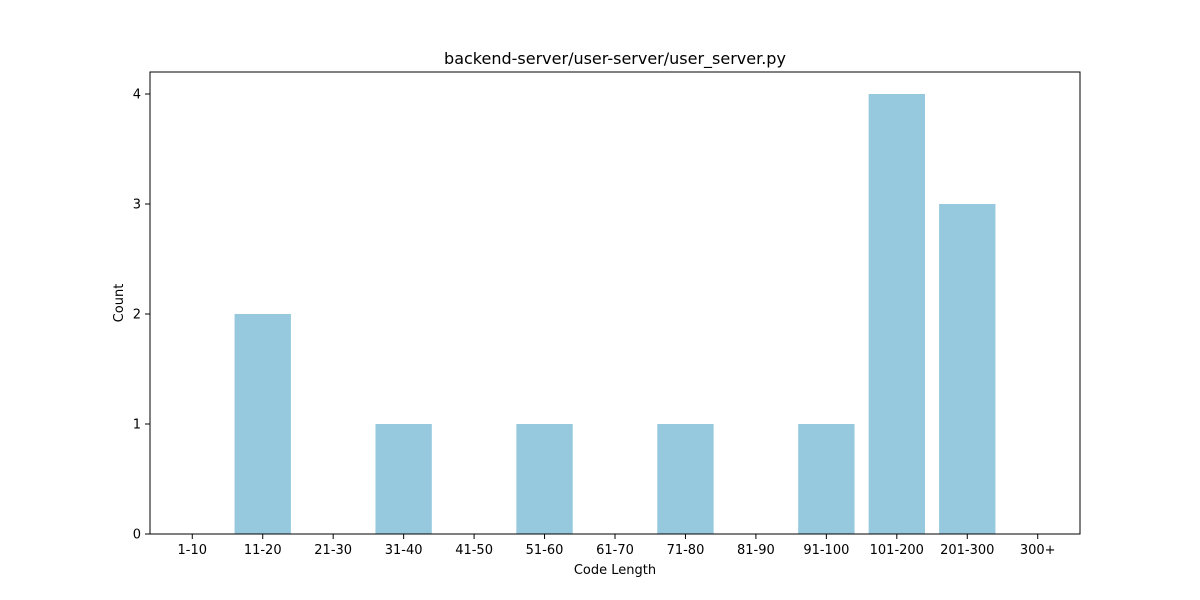  I want to click on x-tick-label: 51-60, so click(545, 550).